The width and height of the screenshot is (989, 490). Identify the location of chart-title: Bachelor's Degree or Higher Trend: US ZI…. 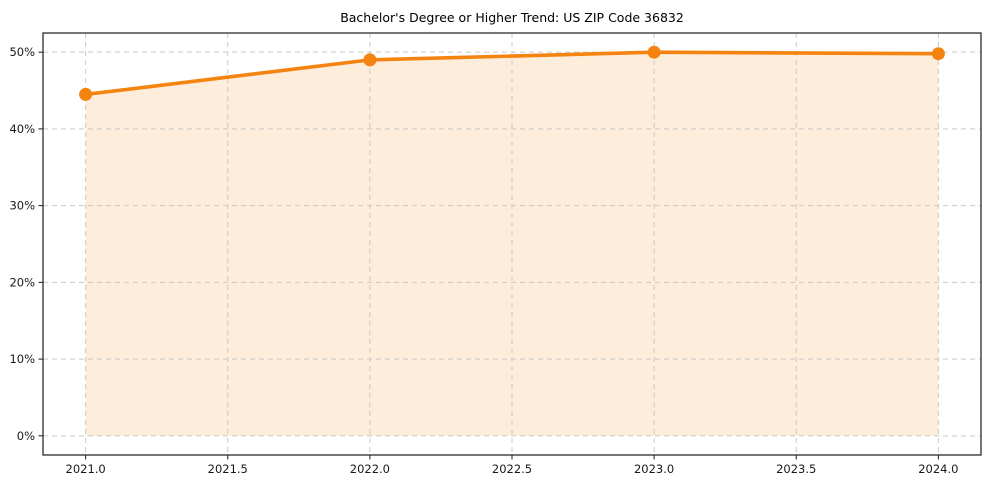
(512, 17).